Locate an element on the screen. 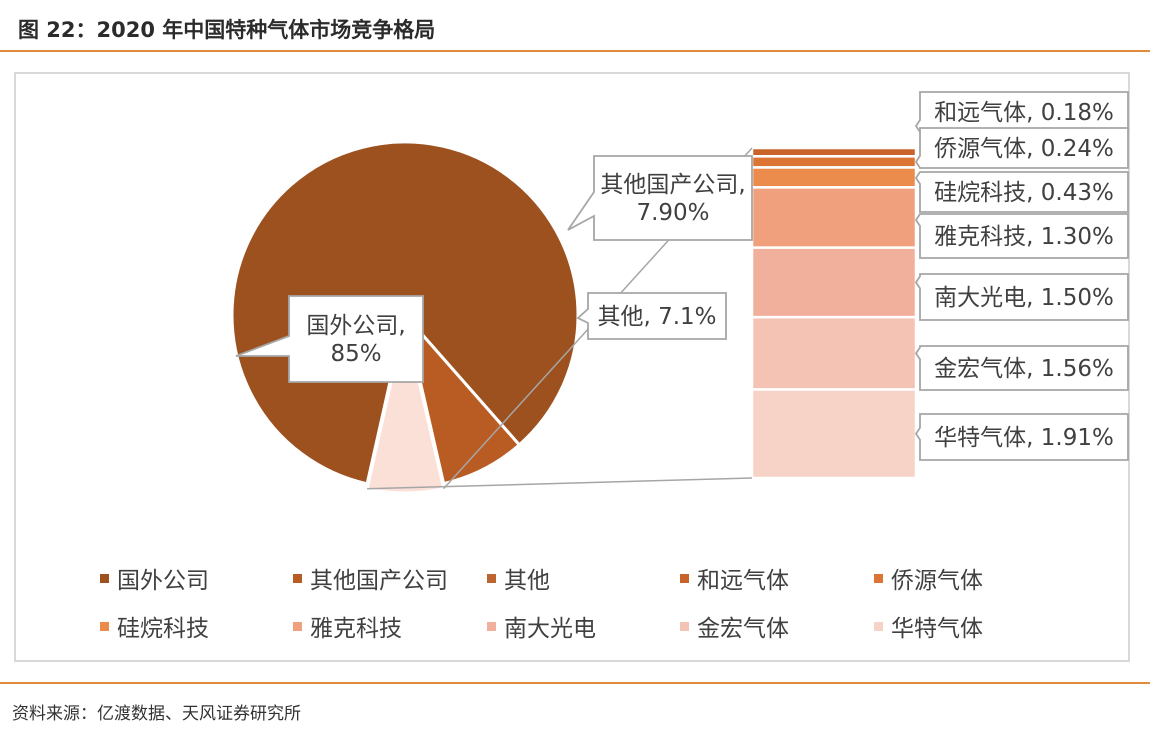 The image size is (1158, 735). pie-label-item-3-box is located at coordinates (651, 316).